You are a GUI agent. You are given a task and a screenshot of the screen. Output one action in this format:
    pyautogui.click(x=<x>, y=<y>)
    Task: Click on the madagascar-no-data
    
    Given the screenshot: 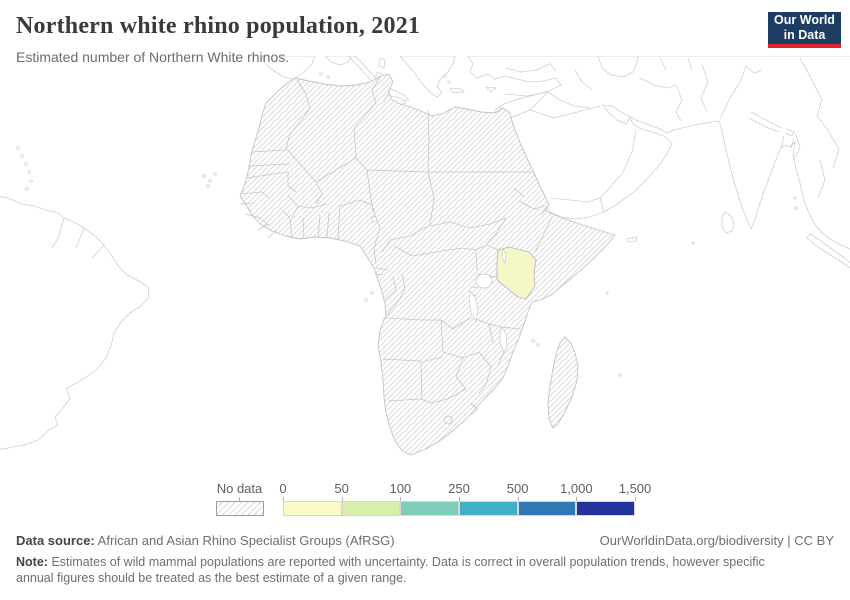 What is the action you would take?
    pyautogui.click(x=563, y=382)
    